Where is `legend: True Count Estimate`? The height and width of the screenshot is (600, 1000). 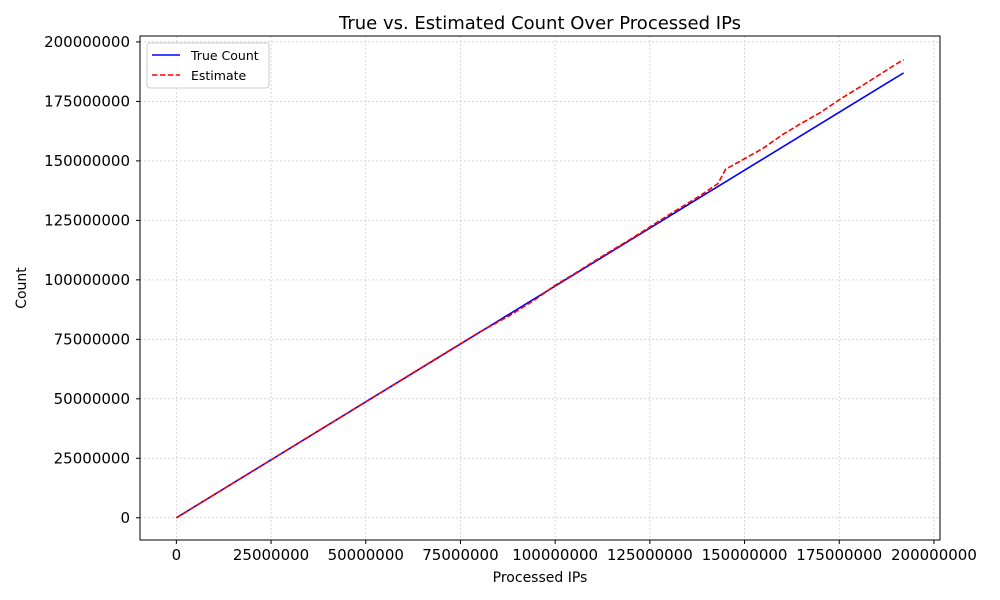
legend: True Count Estimate is located at coordinates (208, 65).